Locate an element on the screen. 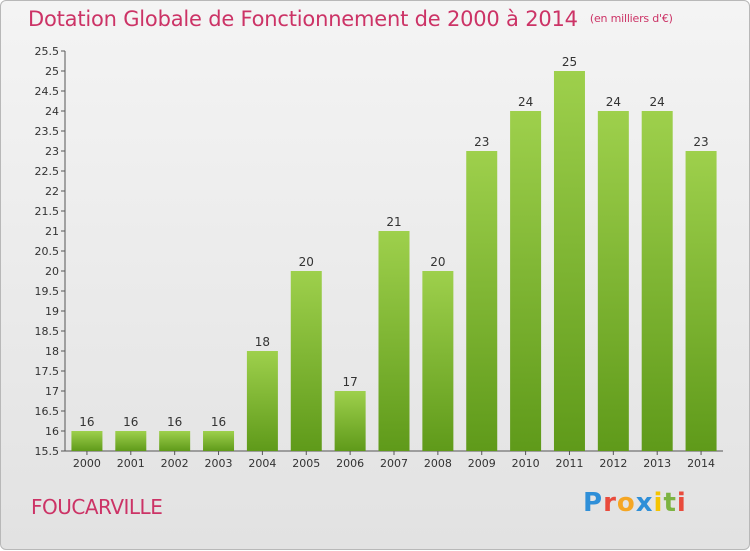 This screenshot has width=750, height=551. x-tick-label: 2000 is located at coordinates (87, 463).